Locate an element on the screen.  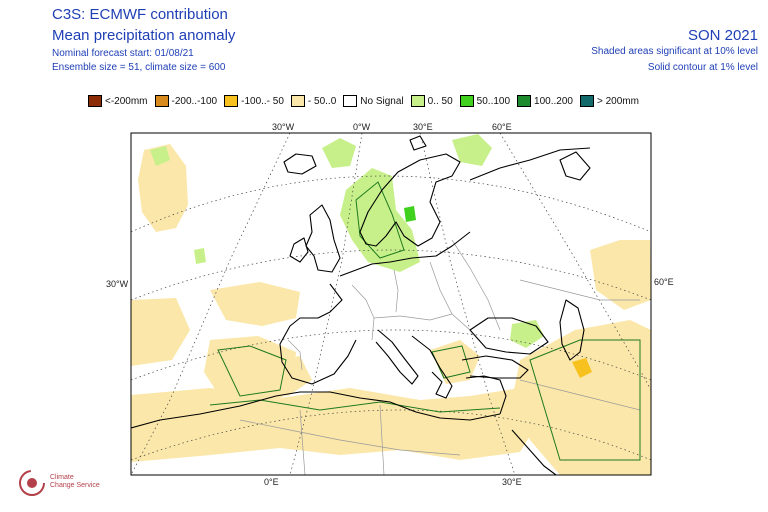
legend-label: > 200mm is located at coordinates (617, 101).